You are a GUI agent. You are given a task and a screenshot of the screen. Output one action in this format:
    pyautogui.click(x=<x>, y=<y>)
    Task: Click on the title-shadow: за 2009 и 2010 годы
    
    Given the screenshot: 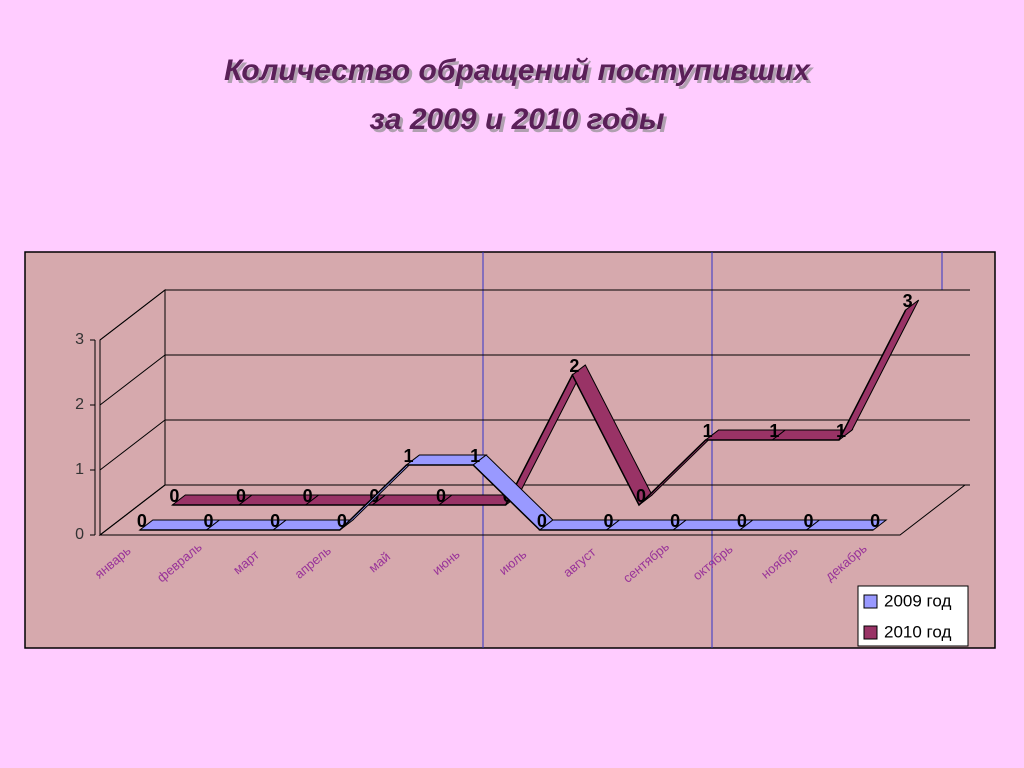 What is the action you would take?
    pyautogui.click(x=520, y=122)
    